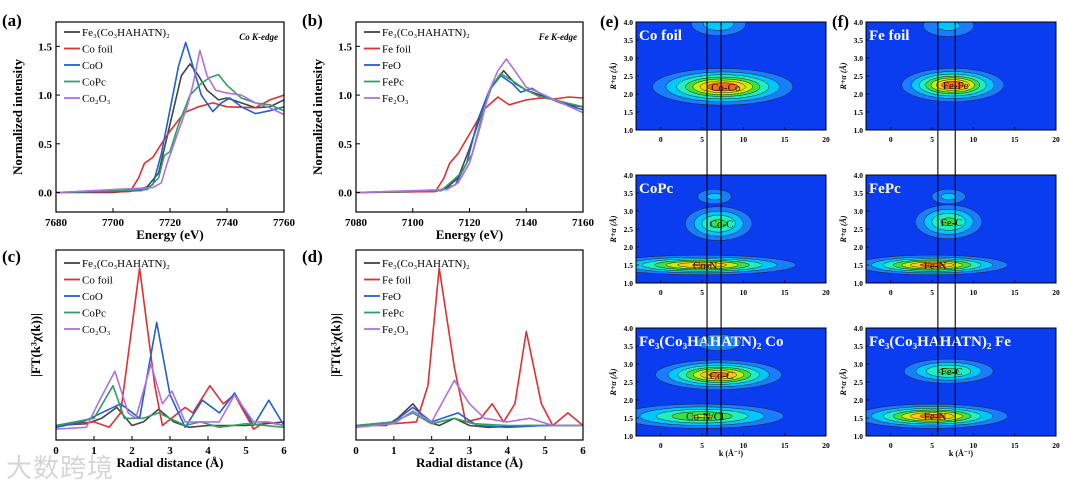 This screenshot has height=487, width=1080. Describe the element at coordinates (557, 37) in the screenshot. I see `edge-annotation: Fe K-edge` at that location.